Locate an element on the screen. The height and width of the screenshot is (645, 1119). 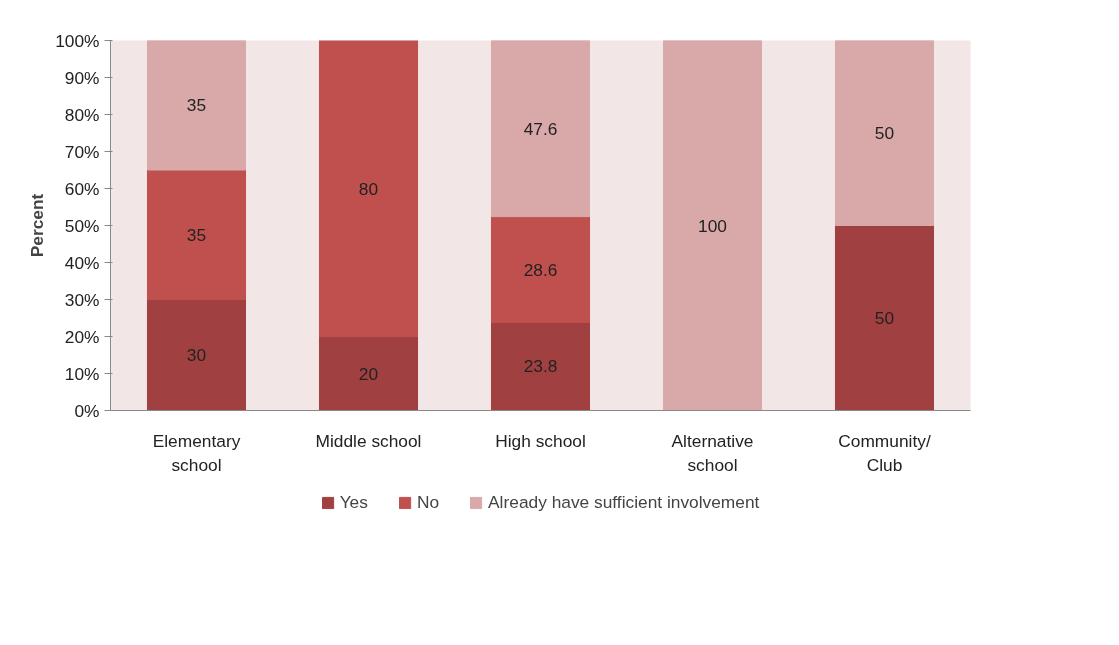
data-label: 100 is located at coordinates (712, 225).